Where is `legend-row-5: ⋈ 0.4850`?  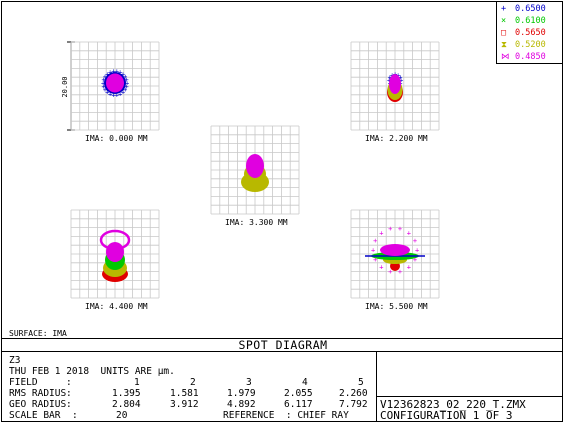
legend-row-5: ⋈ 0.4850 is located at coordinates (523, 57).